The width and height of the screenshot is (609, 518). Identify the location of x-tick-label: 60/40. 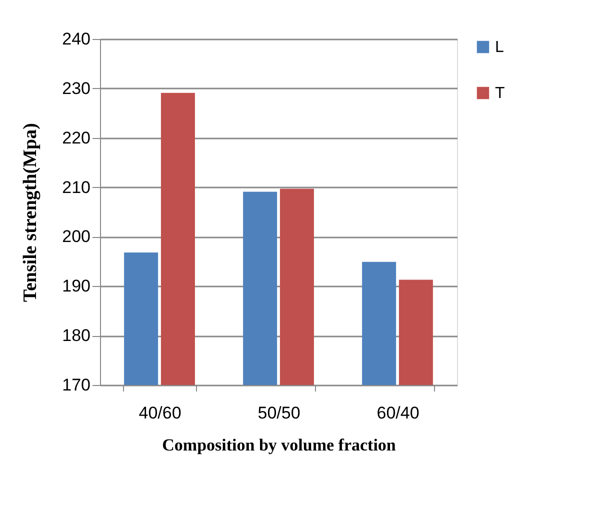
(398, 413).